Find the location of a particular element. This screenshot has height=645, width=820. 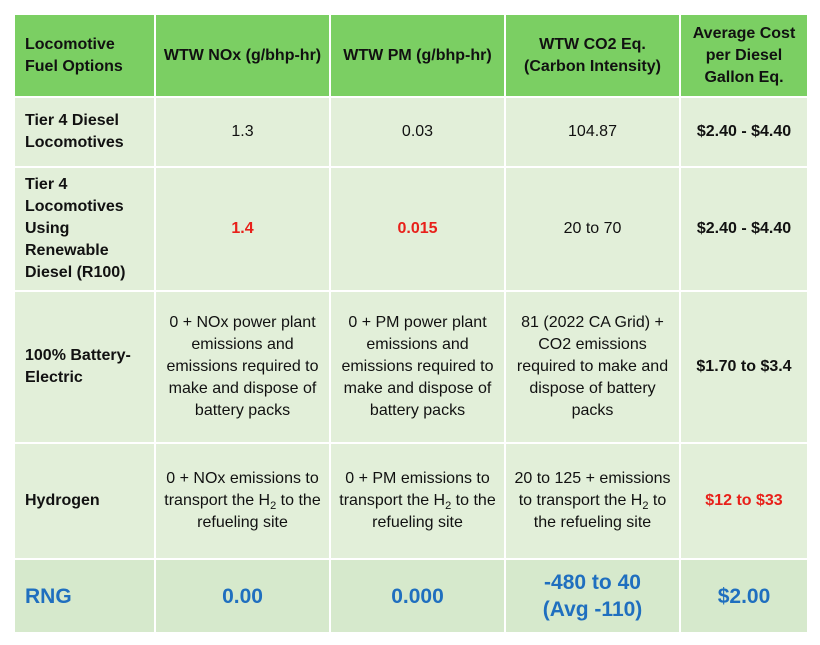

pm-highlight-value: 0.015 is located at coordinates (417, 228).